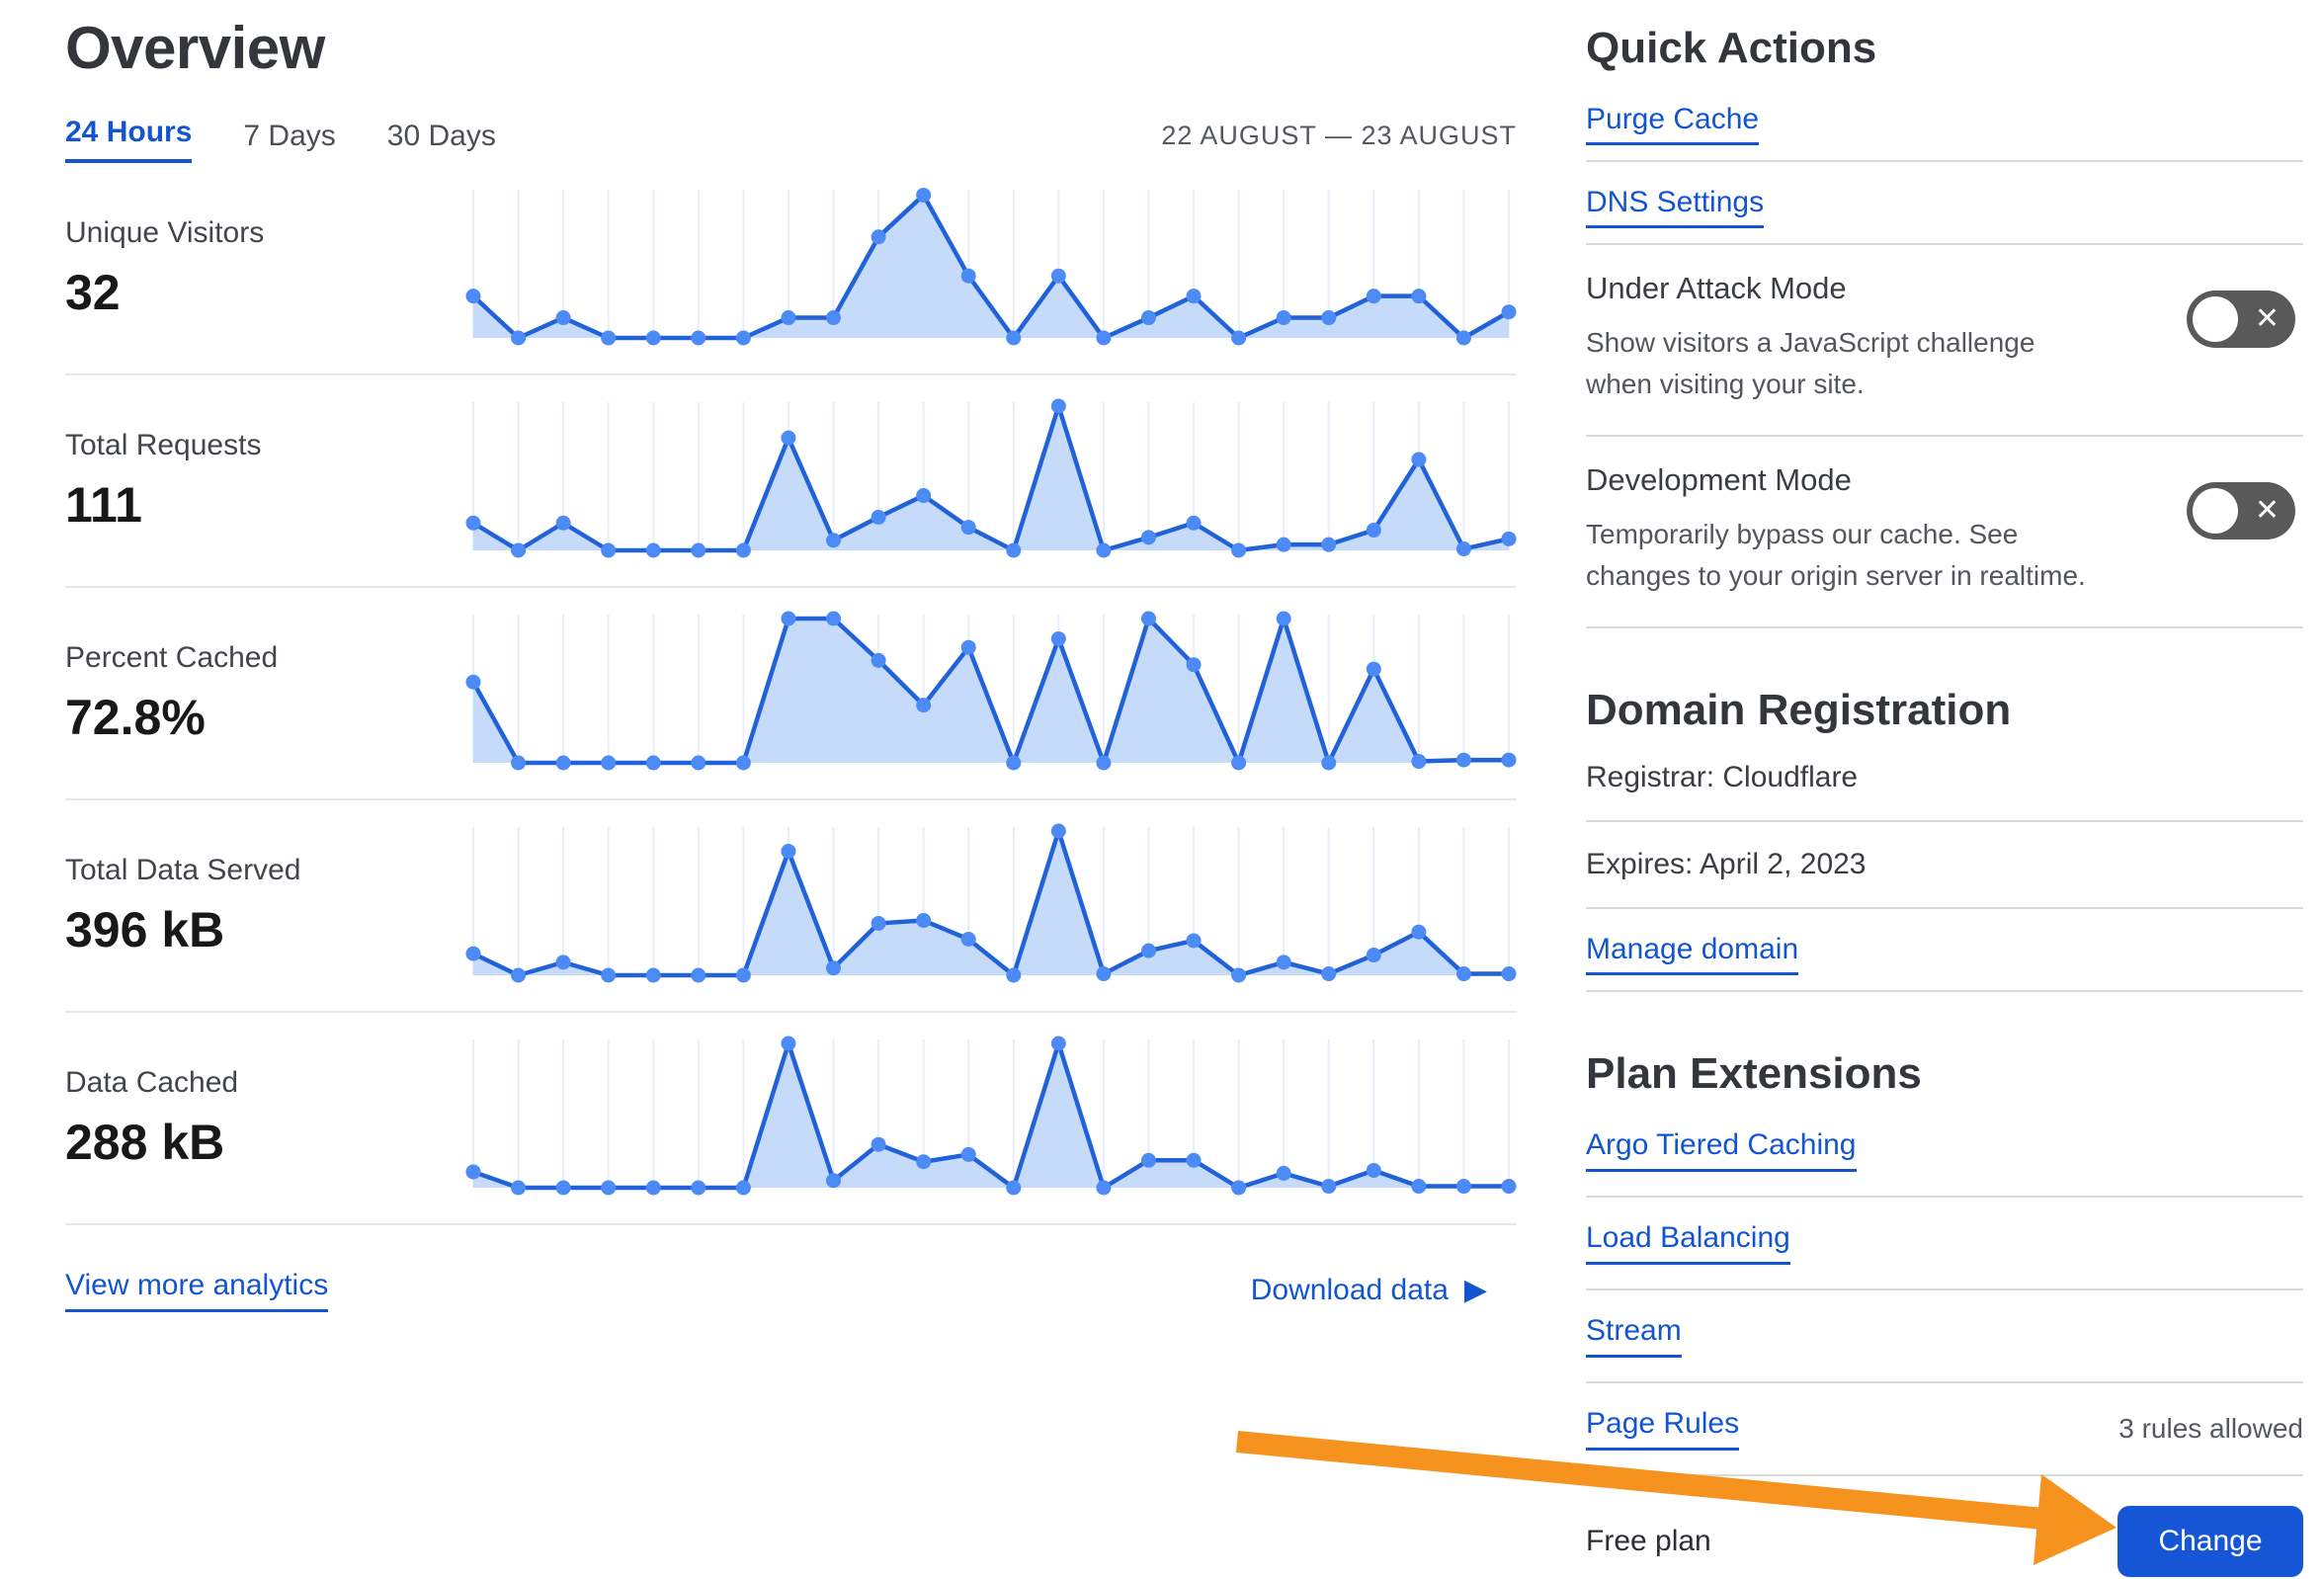 The width and height of the screenshot is (2324, 1579). What do you see at coordinates (1339, 135) in the screenshot?
I see `date-range-label: 22 AUGUST — 23 AUGUST` at bounding box center [1339, 135].